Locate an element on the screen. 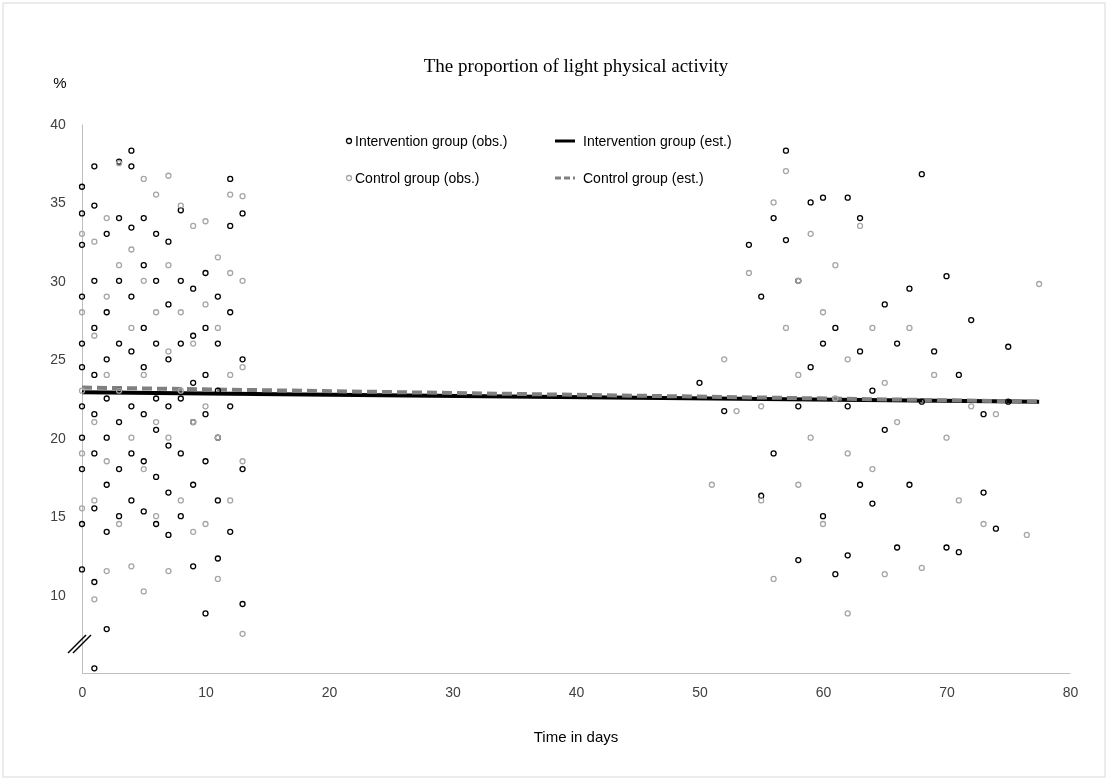 The image size is (1108, 780). y-tick-label: 35 is located at coordinates (58, 202).